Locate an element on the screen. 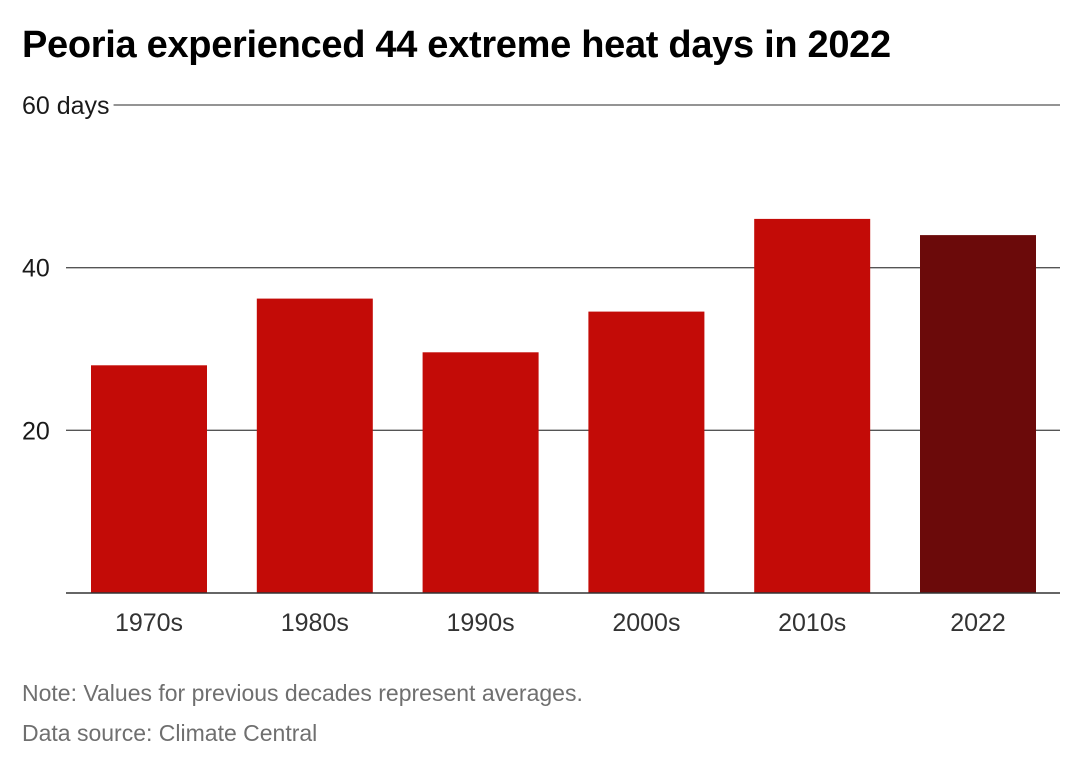 Image resolution: width=1080 pixels, height=770 pixels. x-tick-label: 1980s is located at coordinates (315, 623).